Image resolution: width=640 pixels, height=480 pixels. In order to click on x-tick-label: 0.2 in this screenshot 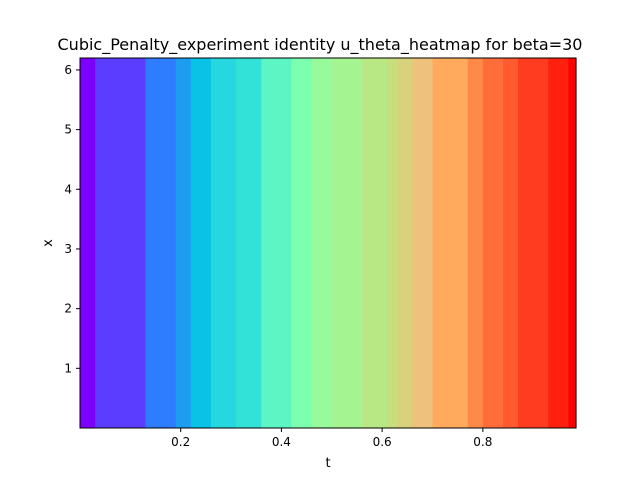, I will do `click(180, 442)`.